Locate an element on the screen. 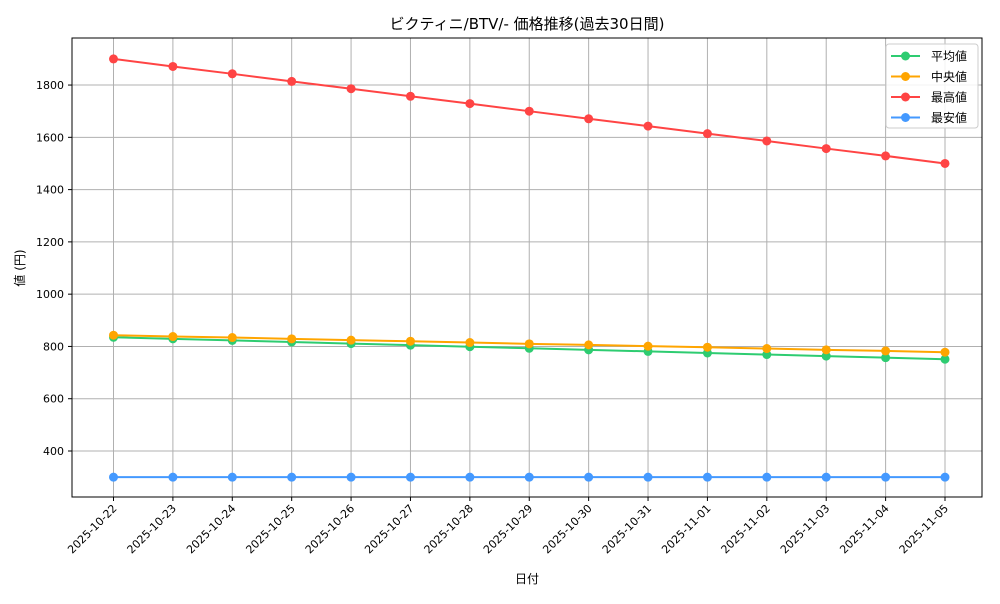 The image size is (1000, 604). x-tick-label: 2025-10-22 is located at coordinates (92, 529).